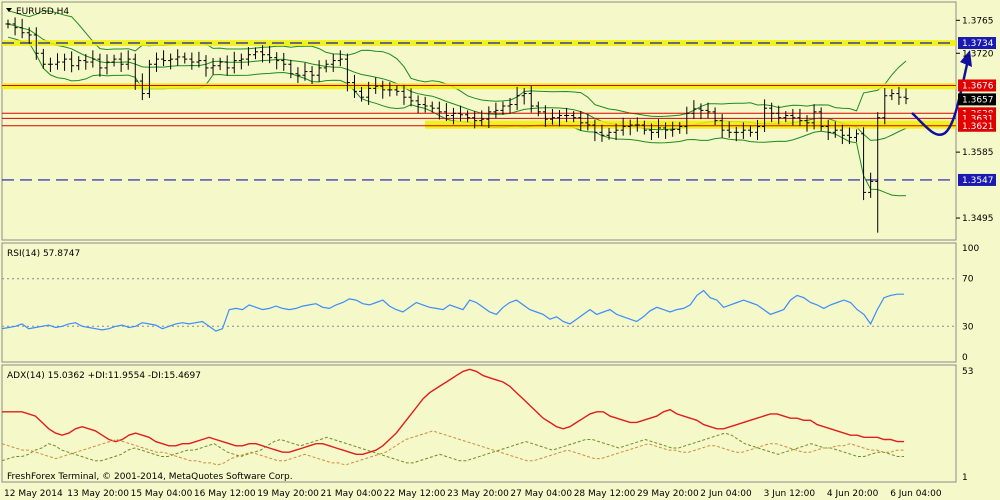  I want to click on price-label: 1.3621, so click(978, 127).